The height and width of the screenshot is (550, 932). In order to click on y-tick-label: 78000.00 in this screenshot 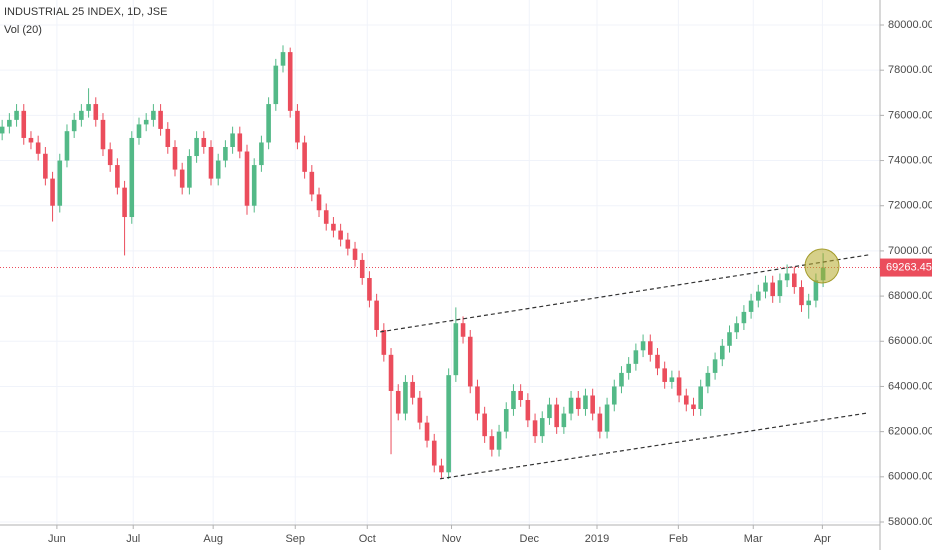, I will do `click(910, 70)`.